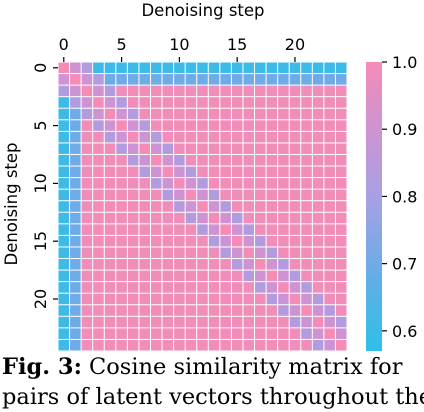 The width and height of the screenshot is (424, 412). Describe the element at coordinates (42, 367) in the screenshot. I see `caption-label: Fig. 3:` at that location.